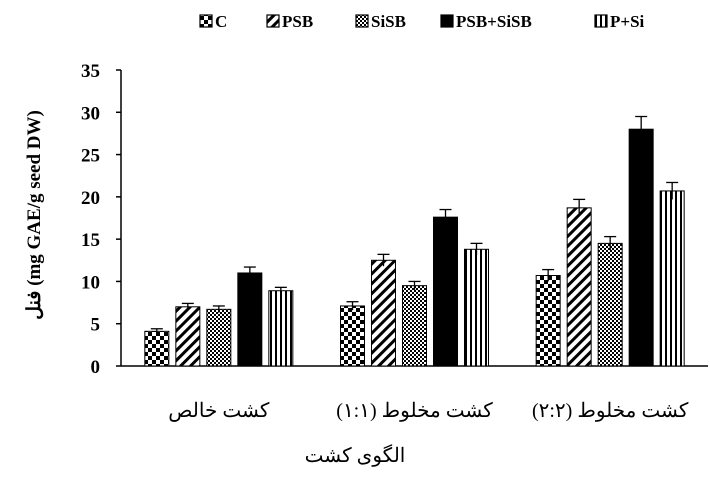 The height and width of the screenshot is (492, 710). What do you see at coordinates (90, 282) in the screenshot?
I see `y-tick-label: 10` at bounding box center [90, 282].